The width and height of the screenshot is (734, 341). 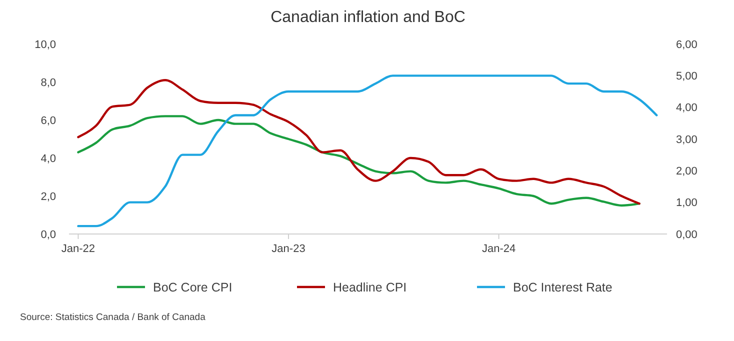 I want to click on chart-title: Canadian inflation and BoC, so click(x=368, y=17).